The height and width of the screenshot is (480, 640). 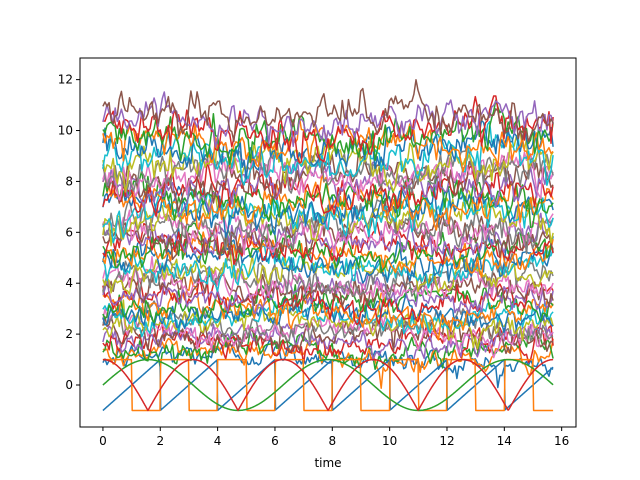 What do you see at coordinates (103, 441) in the screenshot?
I see `x-tick-label: 0` at bounding box center [103, 441].